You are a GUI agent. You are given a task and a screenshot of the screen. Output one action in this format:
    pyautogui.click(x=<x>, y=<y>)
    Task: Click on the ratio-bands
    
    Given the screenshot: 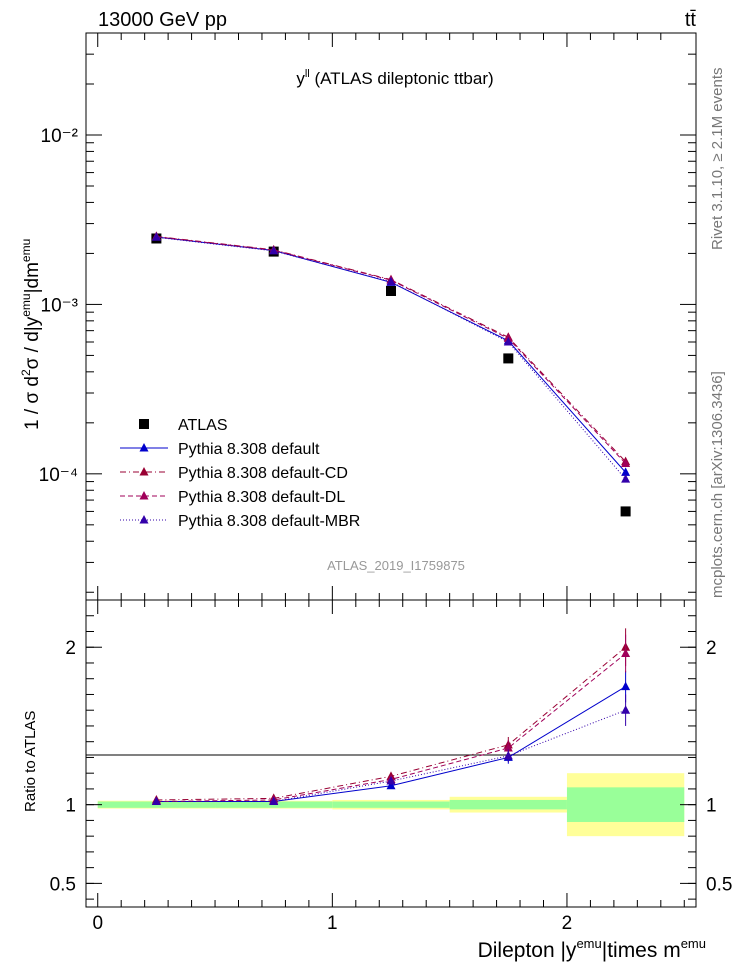 What is the action you would take?
    pyautogui.click(x=391, y=805)
    